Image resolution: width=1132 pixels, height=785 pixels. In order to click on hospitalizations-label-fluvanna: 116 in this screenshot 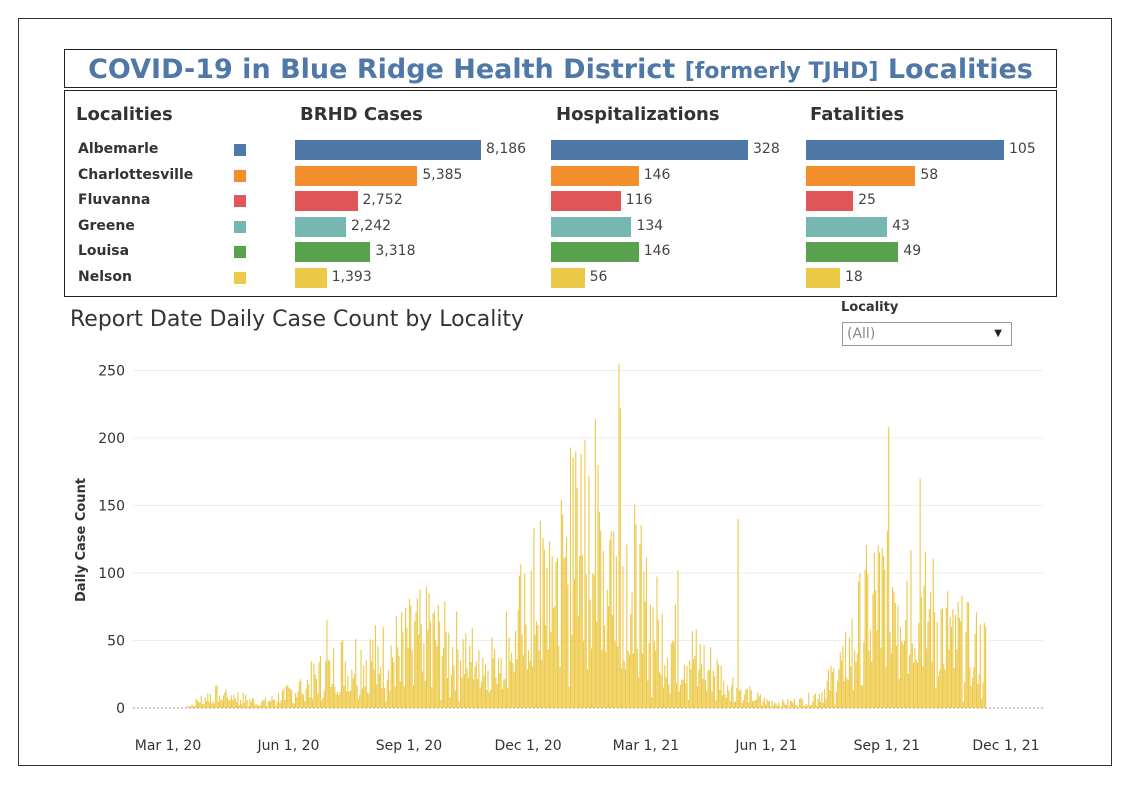, I will do `click(639, 200)`.